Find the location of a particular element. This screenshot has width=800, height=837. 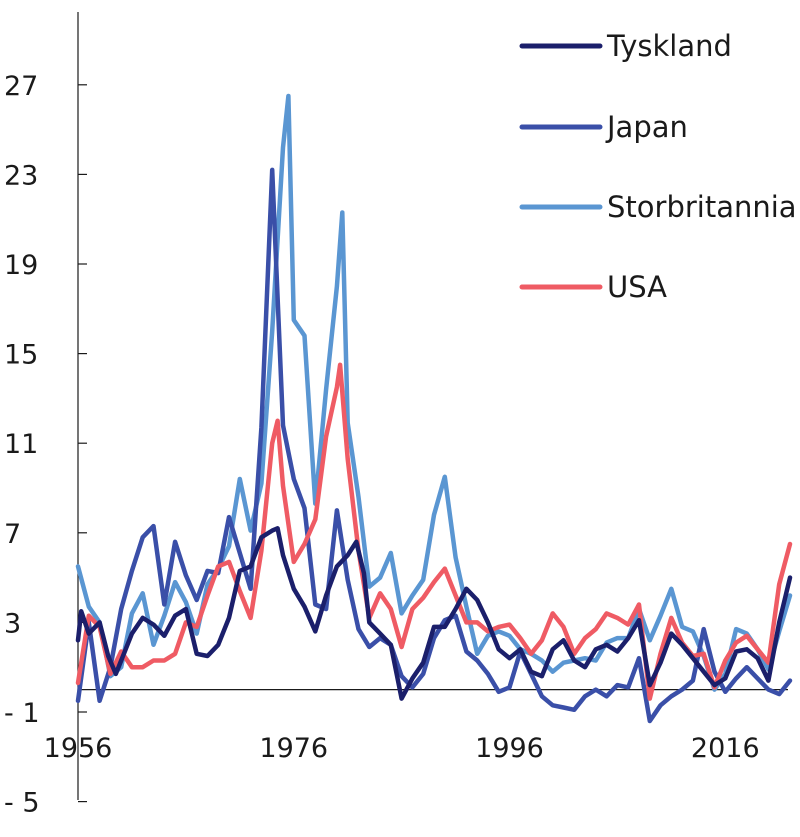

legend-label-storbritannia: Storbritannia is located at coordinates (702, 207).